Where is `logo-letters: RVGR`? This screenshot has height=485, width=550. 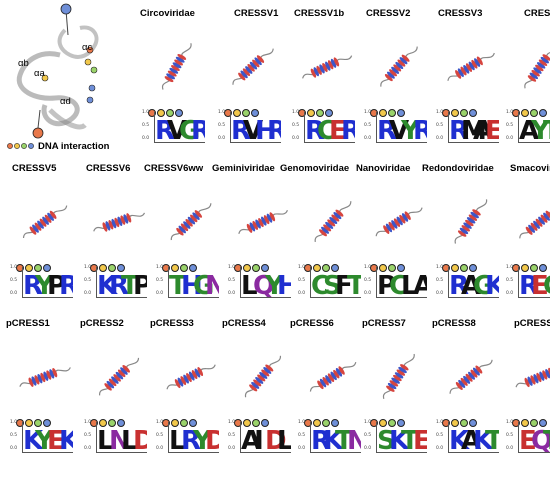
logo-letters: RVGR is located at coordinates (179, 127).